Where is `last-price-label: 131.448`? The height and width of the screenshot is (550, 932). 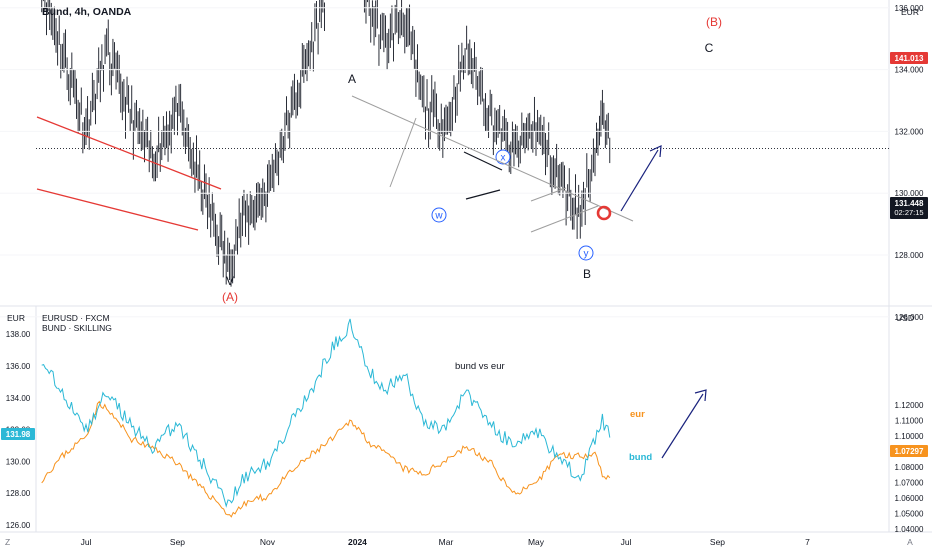
last-price-label: 131.448 is located at coordinates (909, 203).